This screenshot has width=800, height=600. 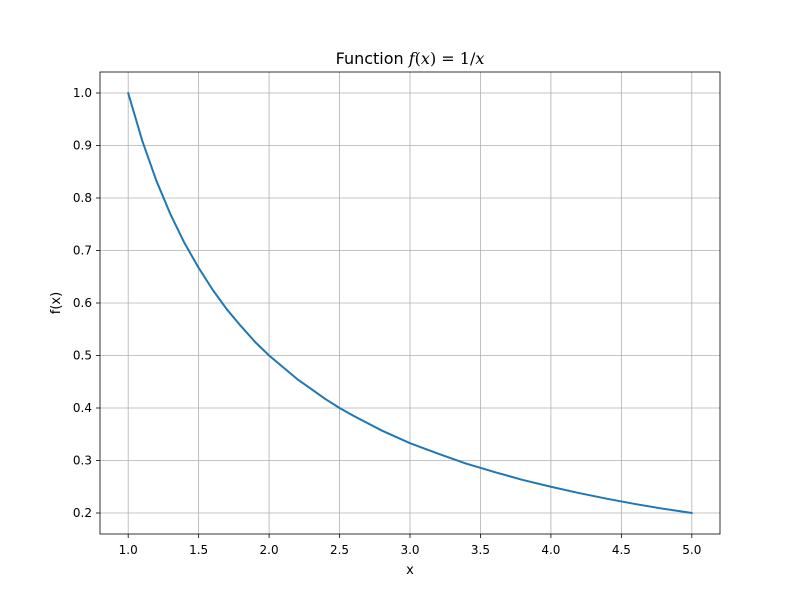 What do you see at coordinates (82, 146) in the screenshot?
I see `y-tick-label: 0.9` at bounding box center [82, 146].